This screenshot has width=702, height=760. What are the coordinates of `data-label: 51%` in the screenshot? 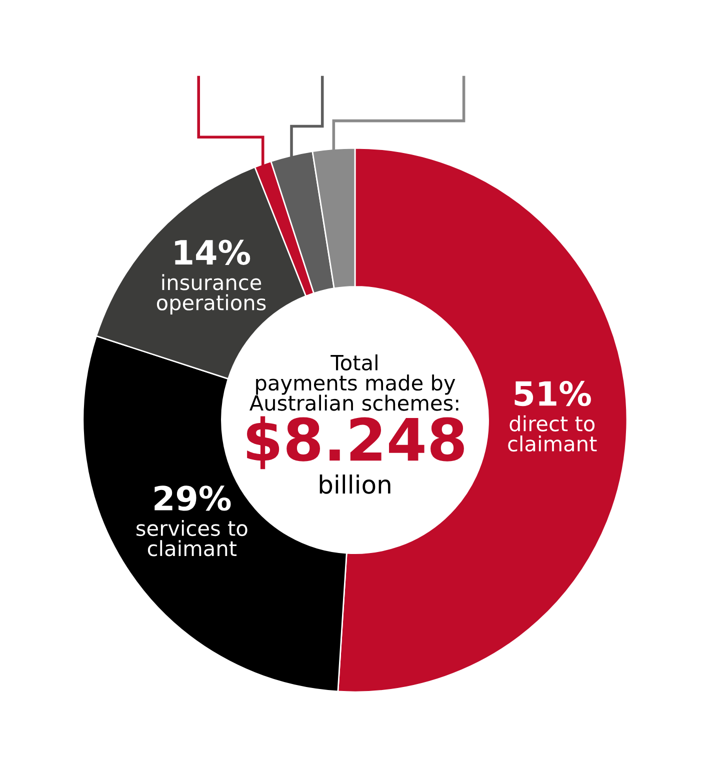 It's located at (552, 393).